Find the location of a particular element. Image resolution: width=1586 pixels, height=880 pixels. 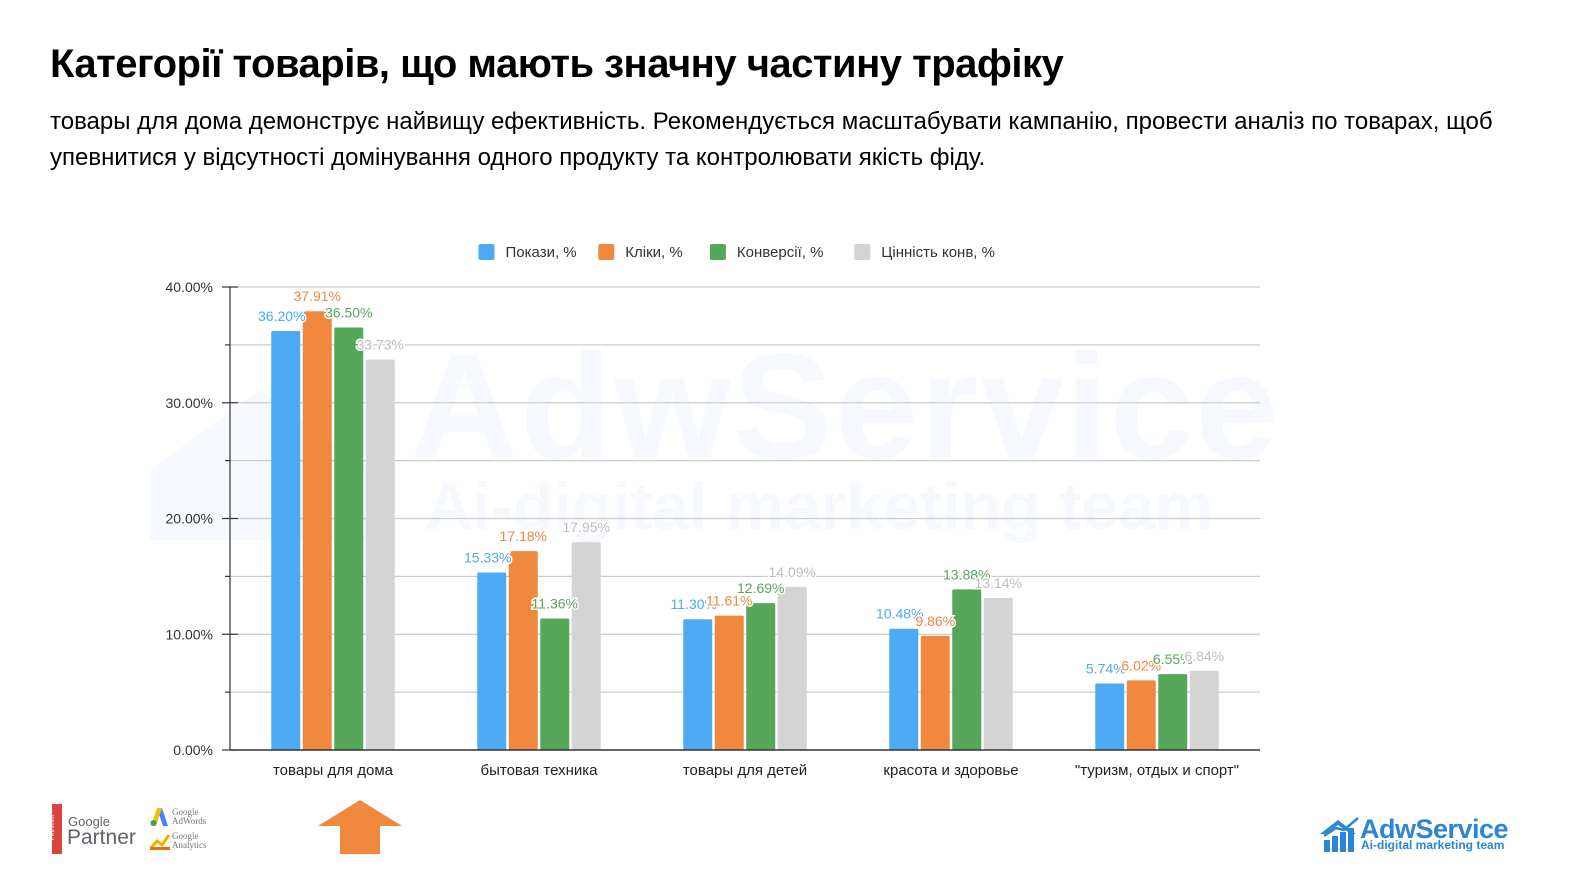

data-label: 10.48% is located at coordinates (899, 614).